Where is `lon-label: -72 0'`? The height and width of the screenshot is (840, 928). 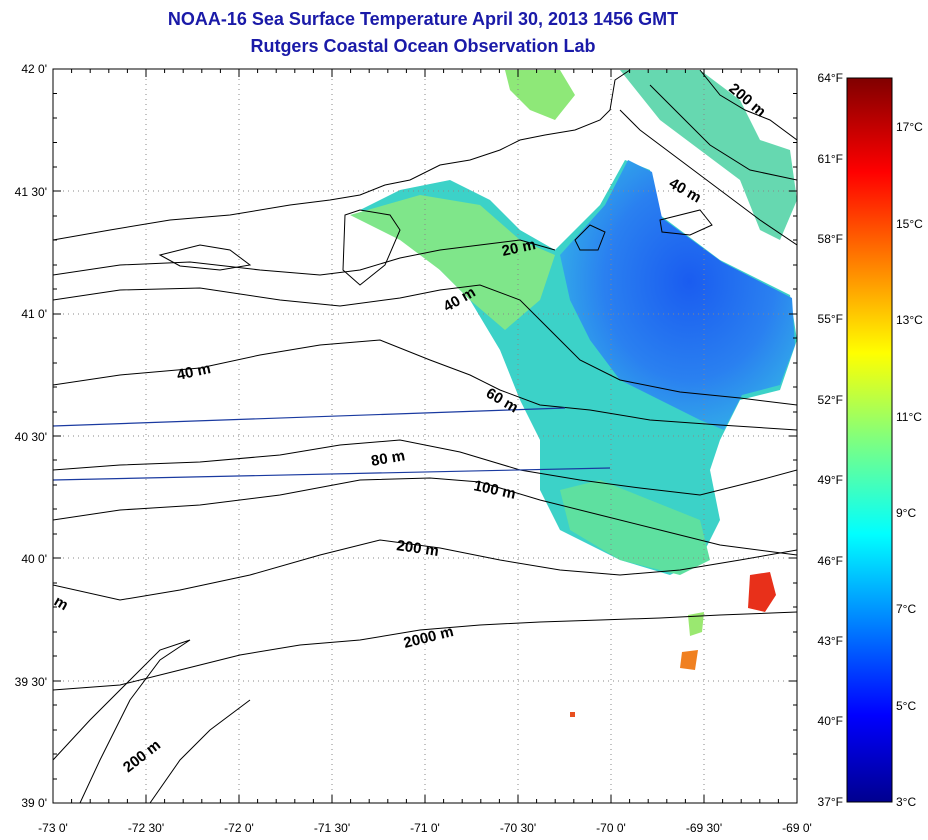 lon-label: -72 0' is located at coordinates (239, 828).